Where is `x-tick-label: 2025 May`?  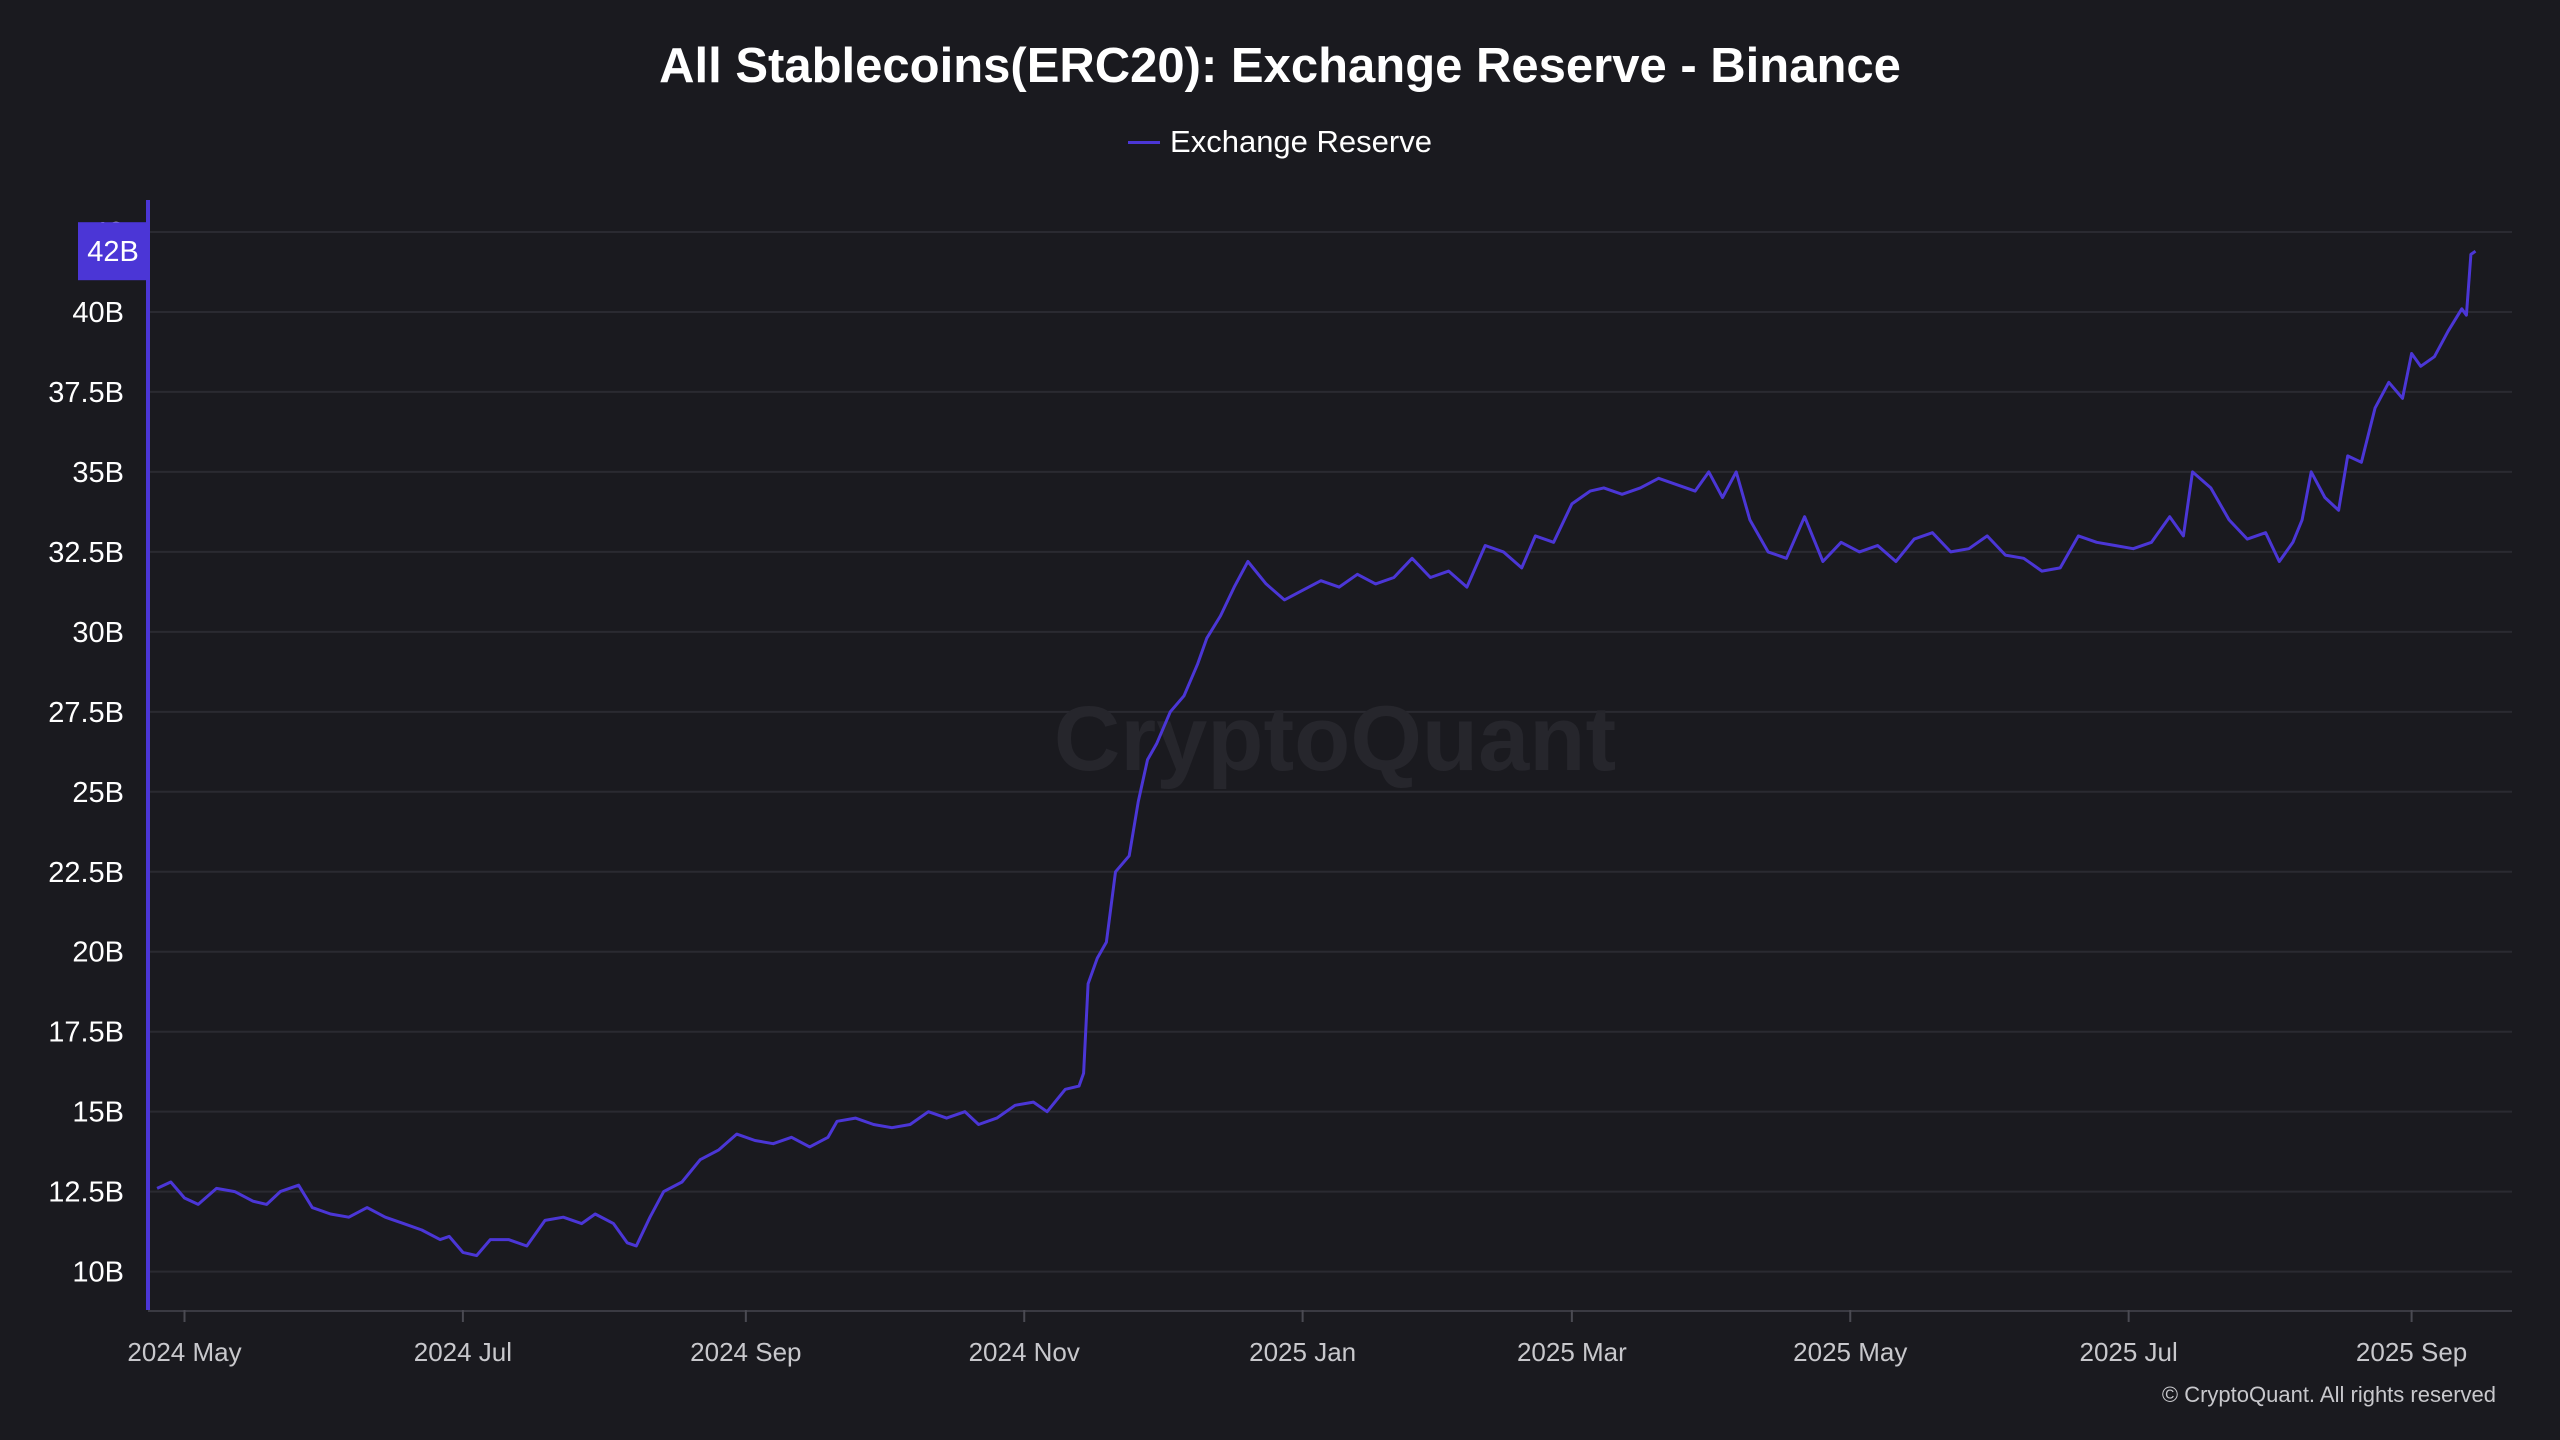 x-tick-label: 2025 May is located at coordinates (1850, 1352).